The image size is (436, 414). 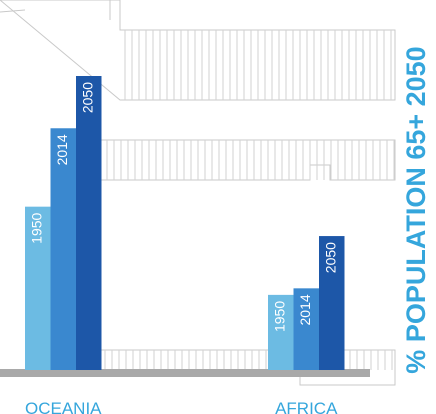 I want to click on category-label: OCEANIA, so click(x=63, y=406).